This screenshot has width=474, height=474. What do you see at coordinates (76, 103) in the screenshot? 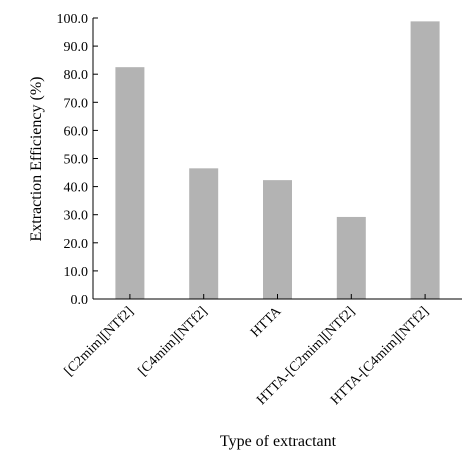
I see `y-tick-label: 70.0` at bounding box center [76, 103].